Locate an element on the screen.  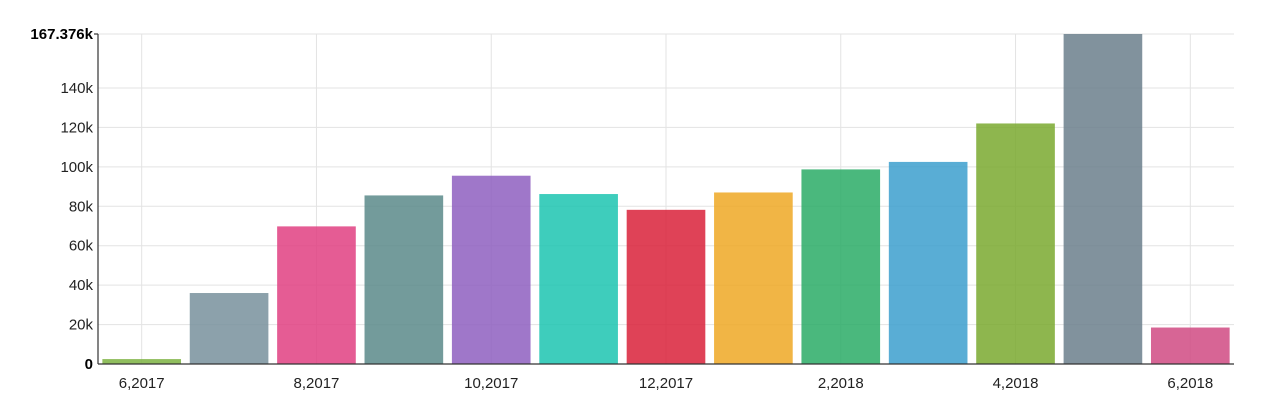
y-tick-label: 140k is located at coordinates (76, 88).